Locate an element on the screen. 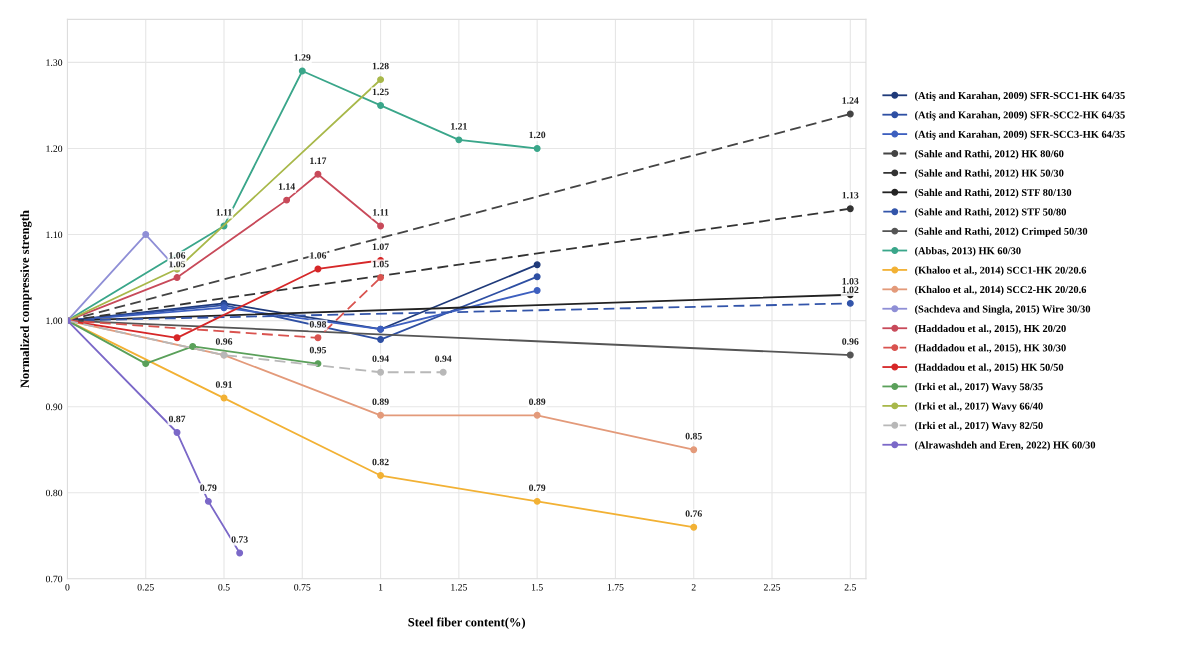  legend-label: (Haddadou et al., 2015) HK 50/50 is located at coordinates (989, 368).